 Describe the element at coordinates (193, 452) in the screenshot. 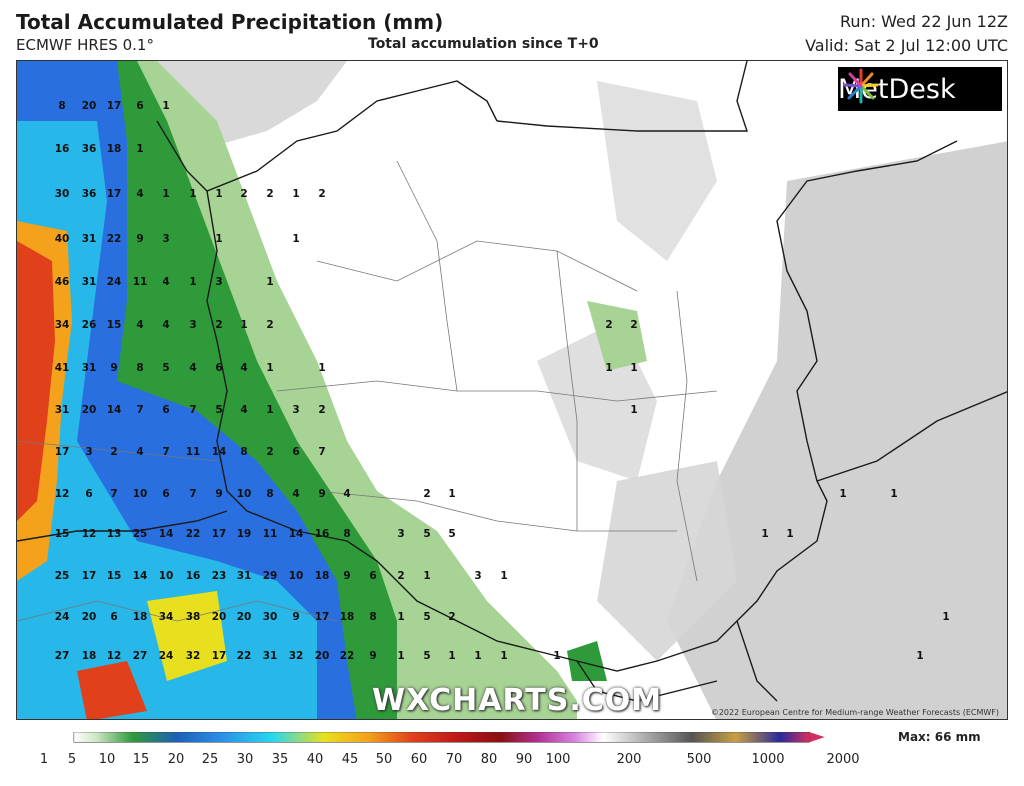

I see `precip-value-label: 11` at that location.